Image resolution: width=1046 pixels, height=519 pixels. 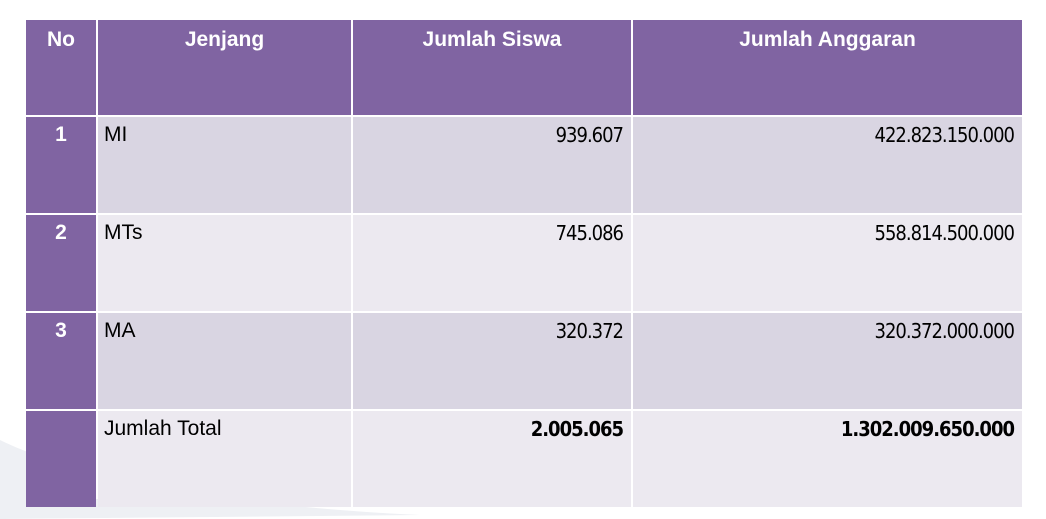 What do you see at coordinates (224, 459) in the screenshot?
I see `total-label: Jumlah Total` at bounding box center [224, 459].